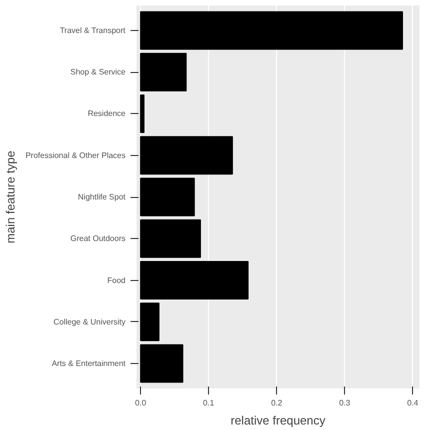  What do you see at coordinates (98, 239) in the screenshot?
I see `y-tick-label: Great Outdoors` at bounding box center [98, 239].